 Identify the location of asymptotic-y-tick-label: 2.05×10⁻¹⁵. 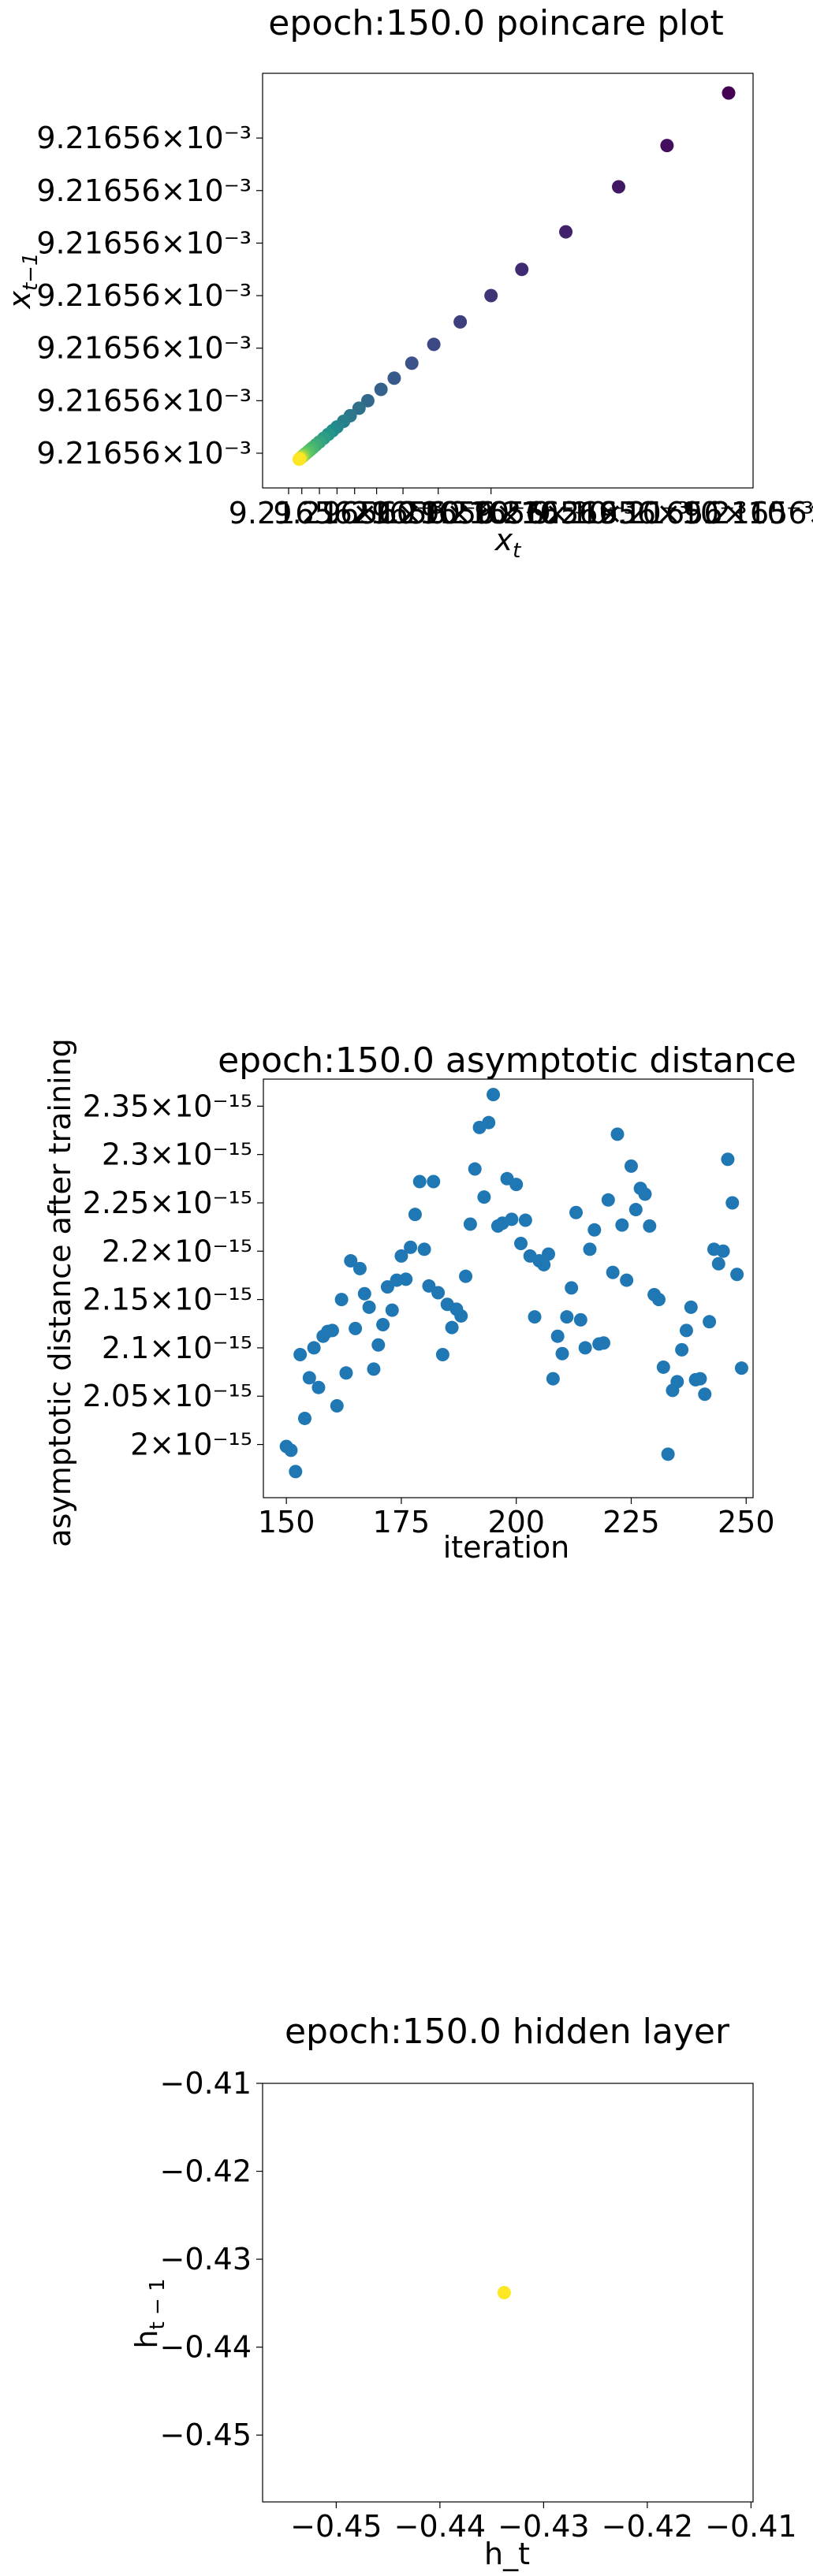
(167, 1396).